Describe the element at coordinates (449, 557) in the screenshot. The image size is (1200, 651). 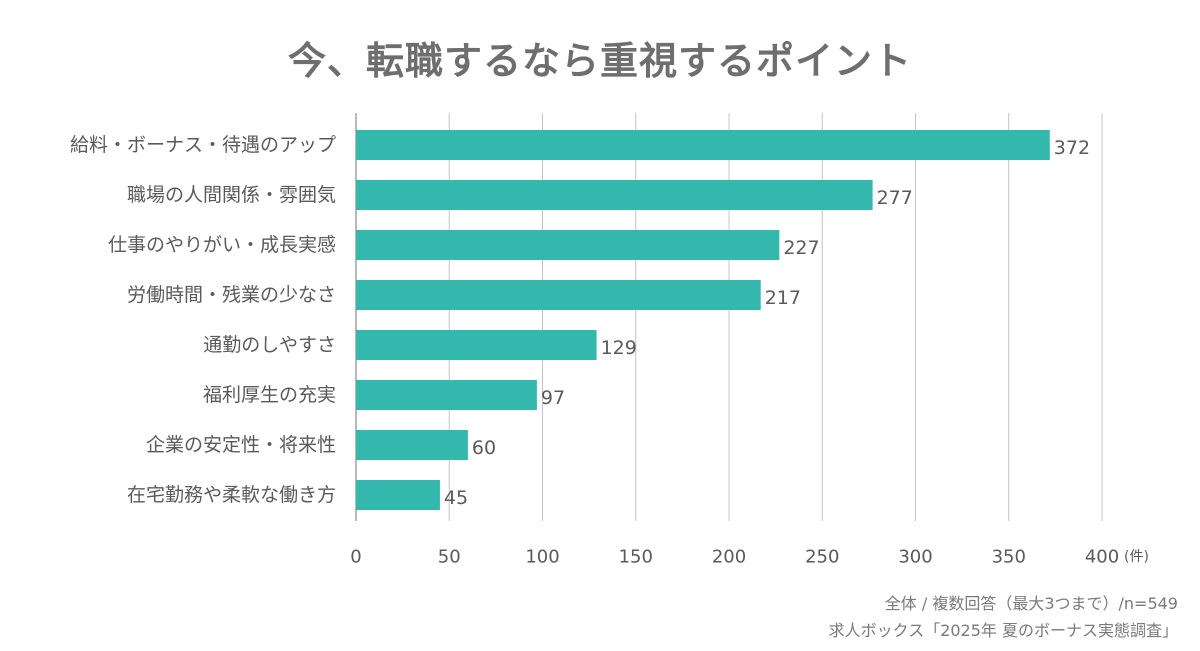
I see `x-tick-label-50: 50` at that location.